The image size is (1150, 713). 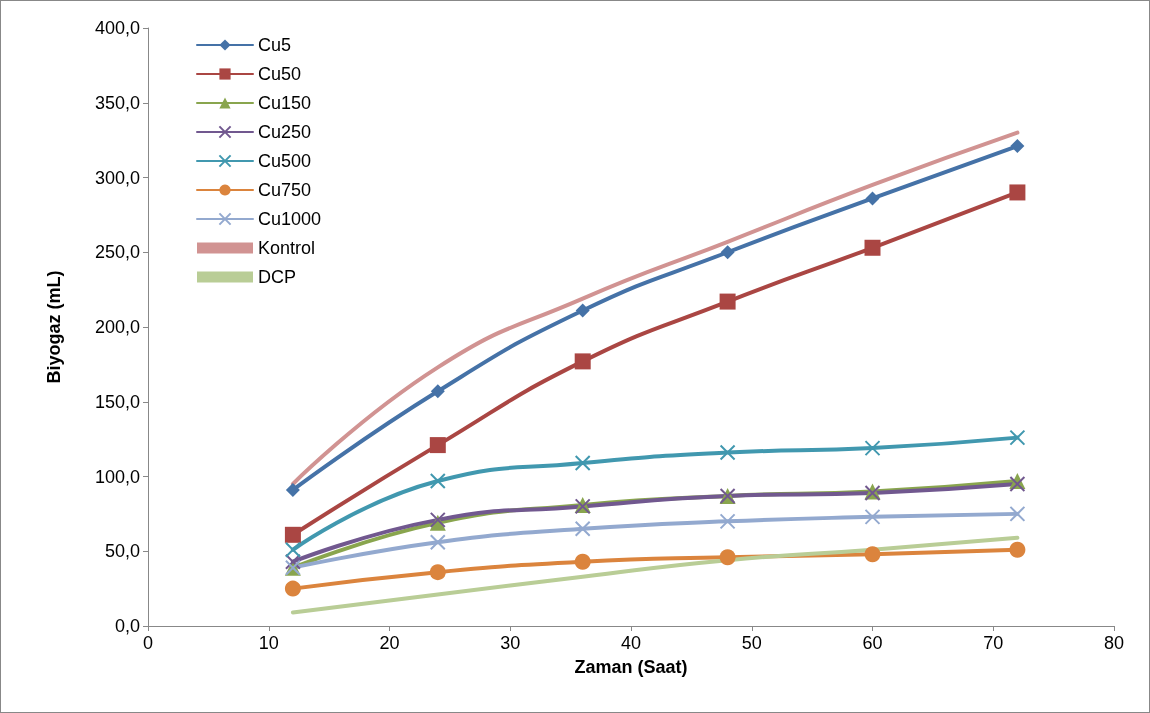 I want to click on y-tick-label: 350,0, so click(x=117, y=102).